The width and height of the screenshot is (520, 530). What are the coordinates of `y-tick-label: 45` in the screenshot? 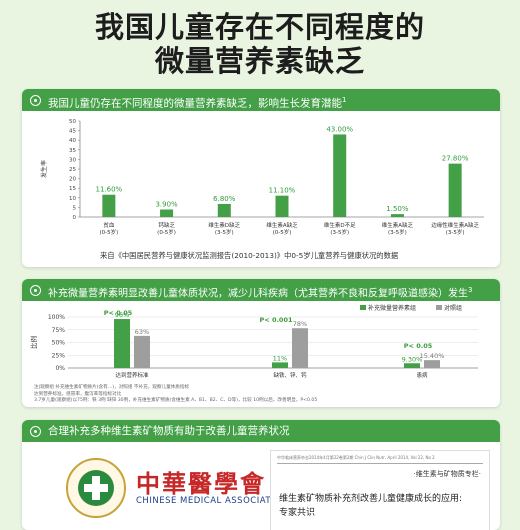 It's located at (72, 132).